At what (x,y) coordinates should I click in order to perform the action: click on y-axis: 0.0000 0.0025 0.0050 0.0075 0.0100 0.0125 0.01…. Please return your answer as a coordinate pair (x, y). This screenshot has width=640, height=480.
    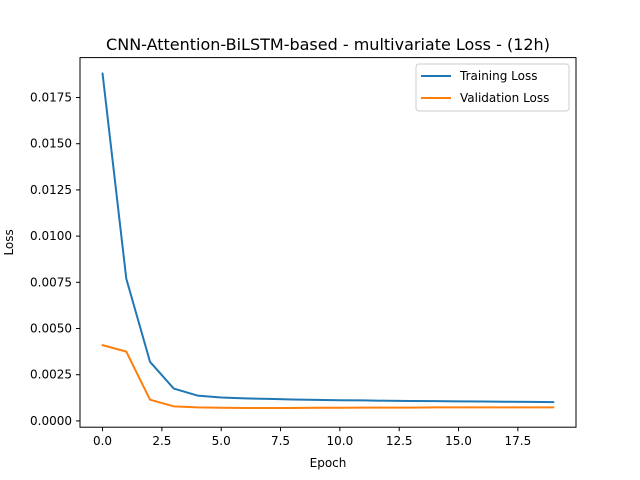
    Looking at the image, I should click on (55, 259).